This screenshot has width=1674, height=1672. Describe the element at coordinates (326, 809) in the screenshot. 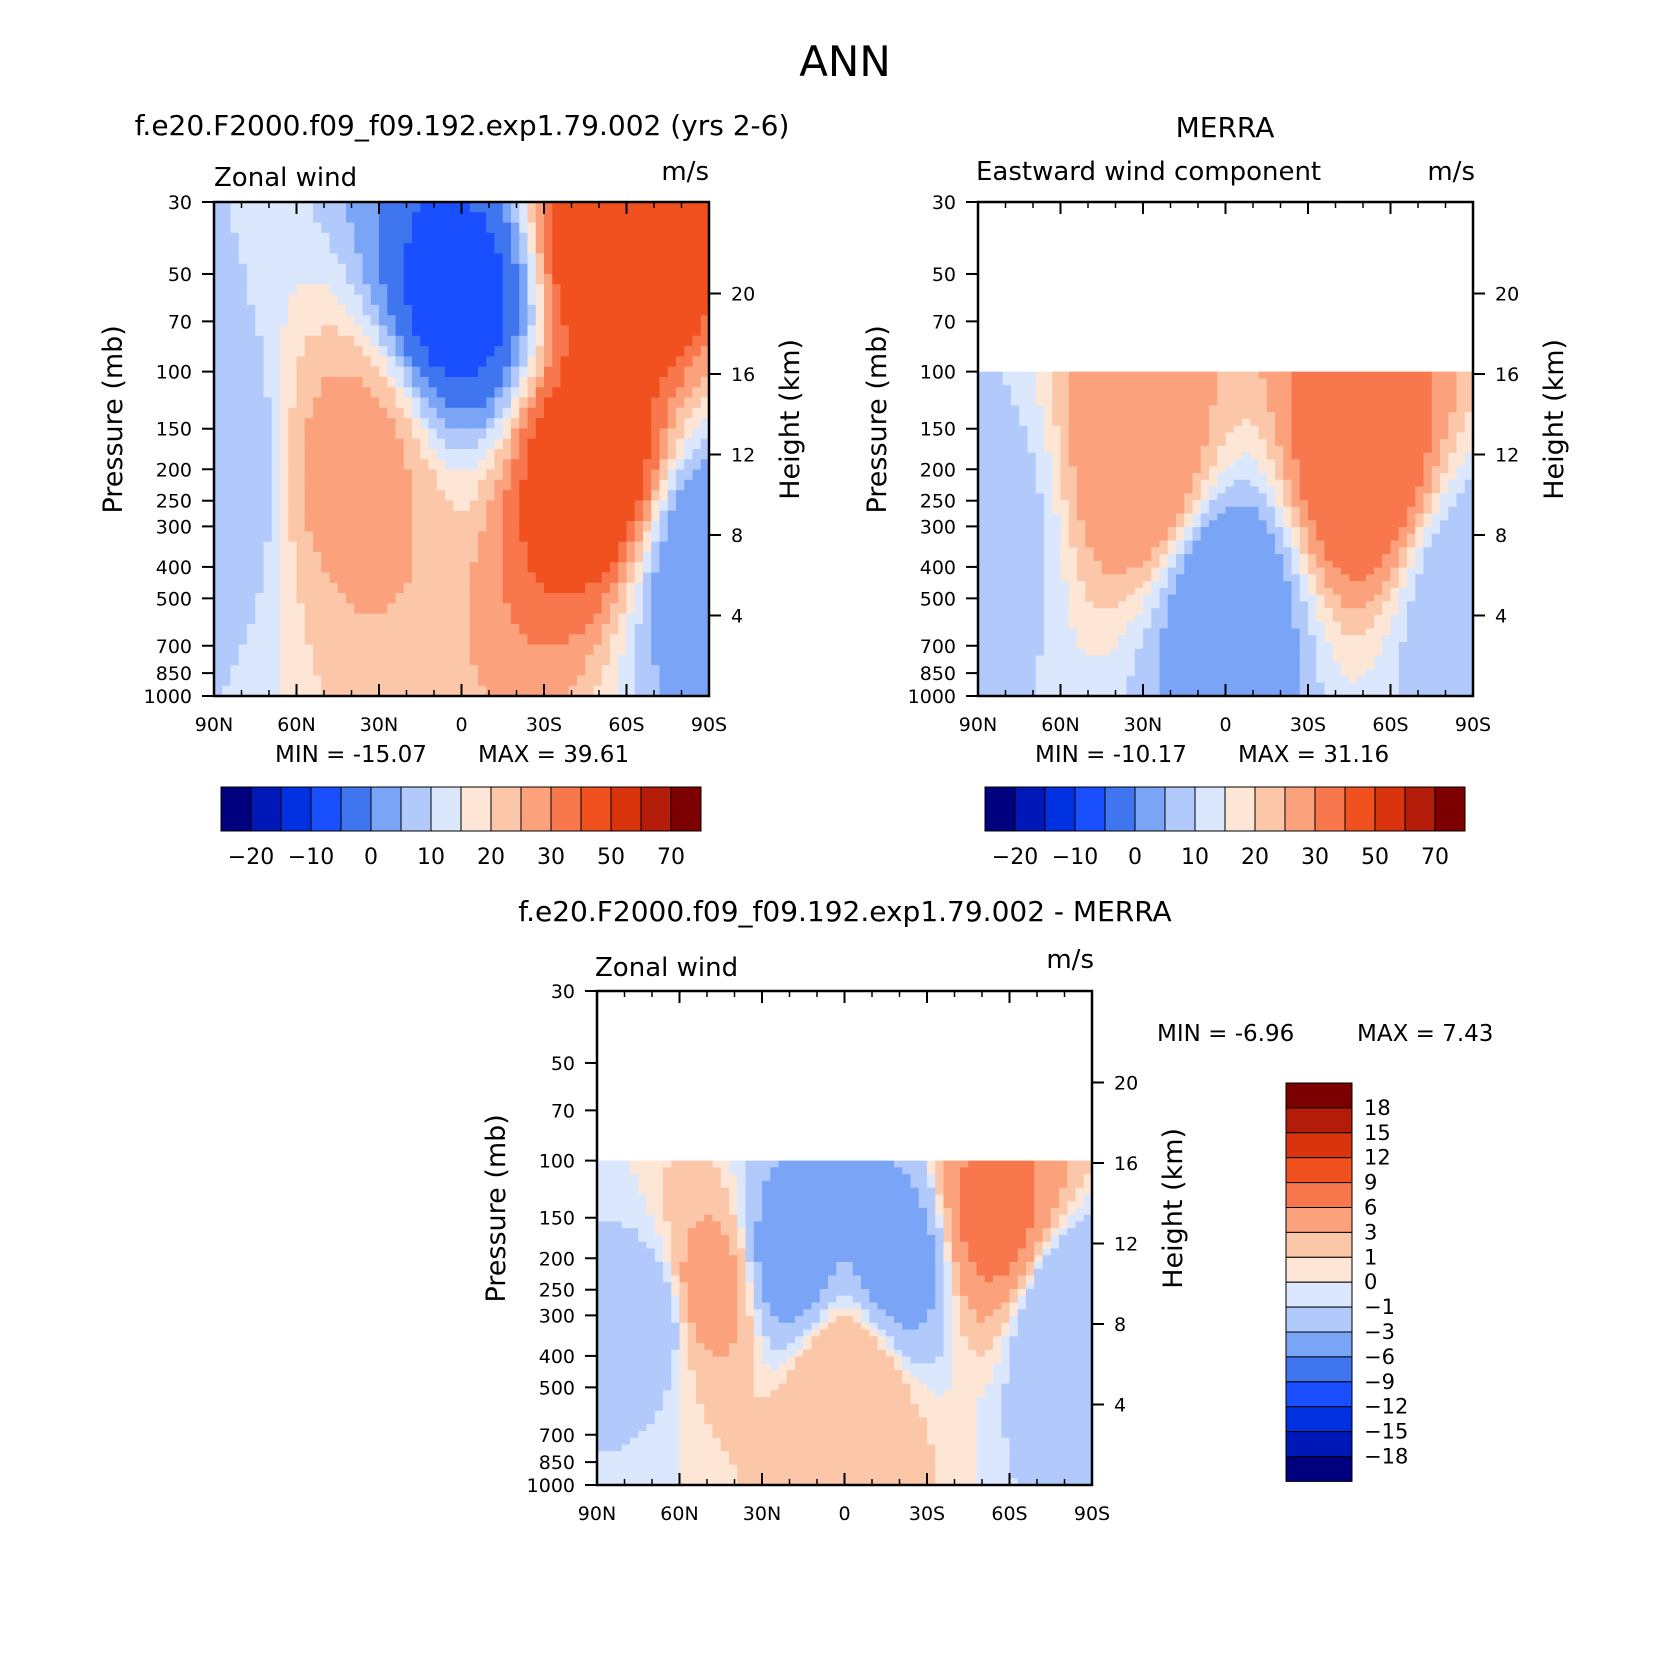

I see `colorbar-swatch` at that location.